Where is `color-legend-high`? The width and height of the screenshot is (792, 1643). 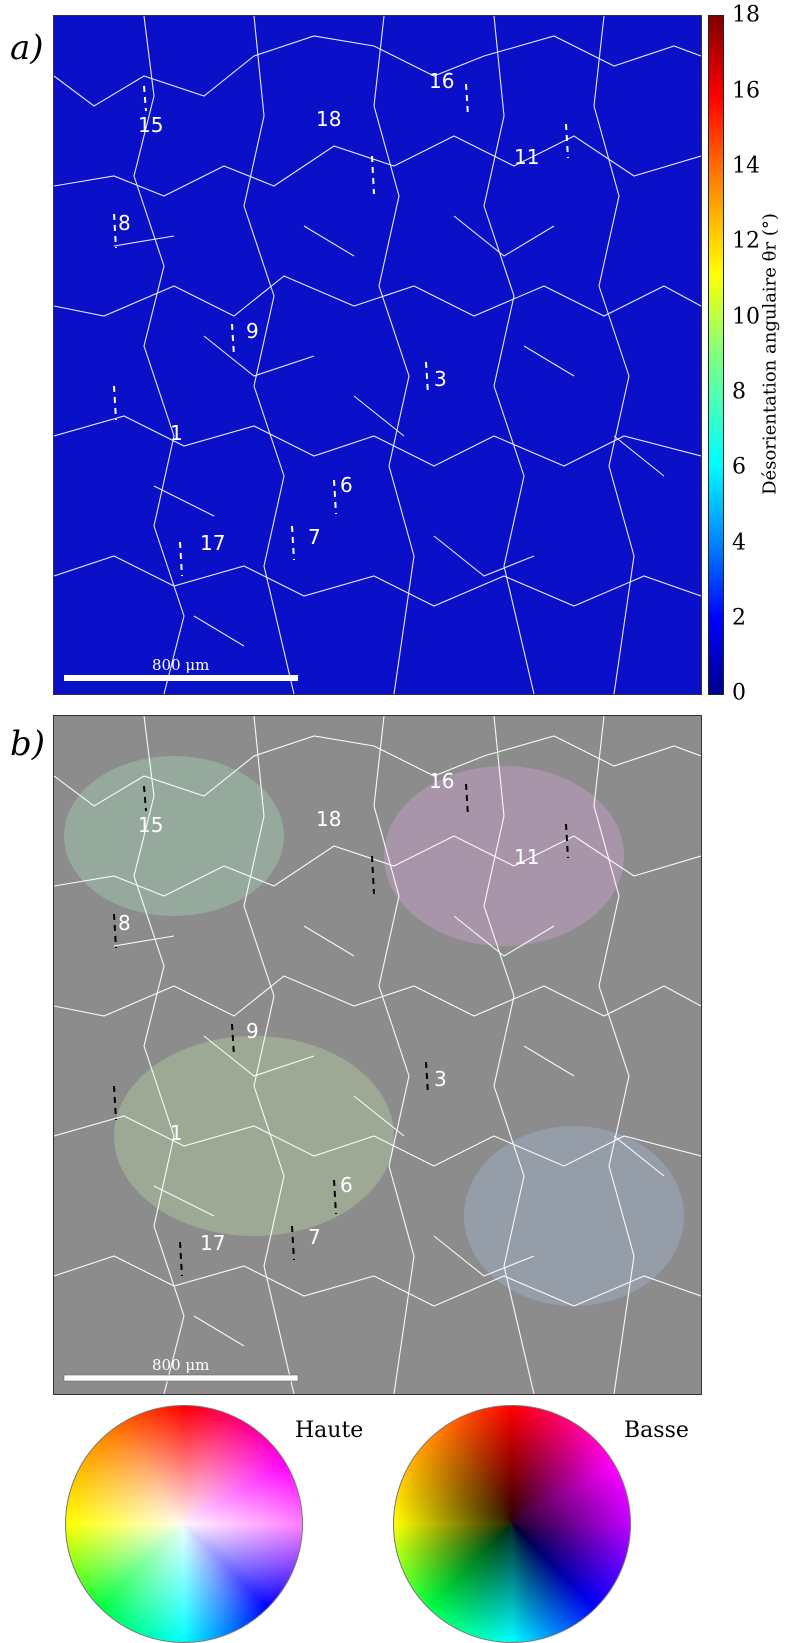 color-legend-high is located at coordinates (184, 1524).